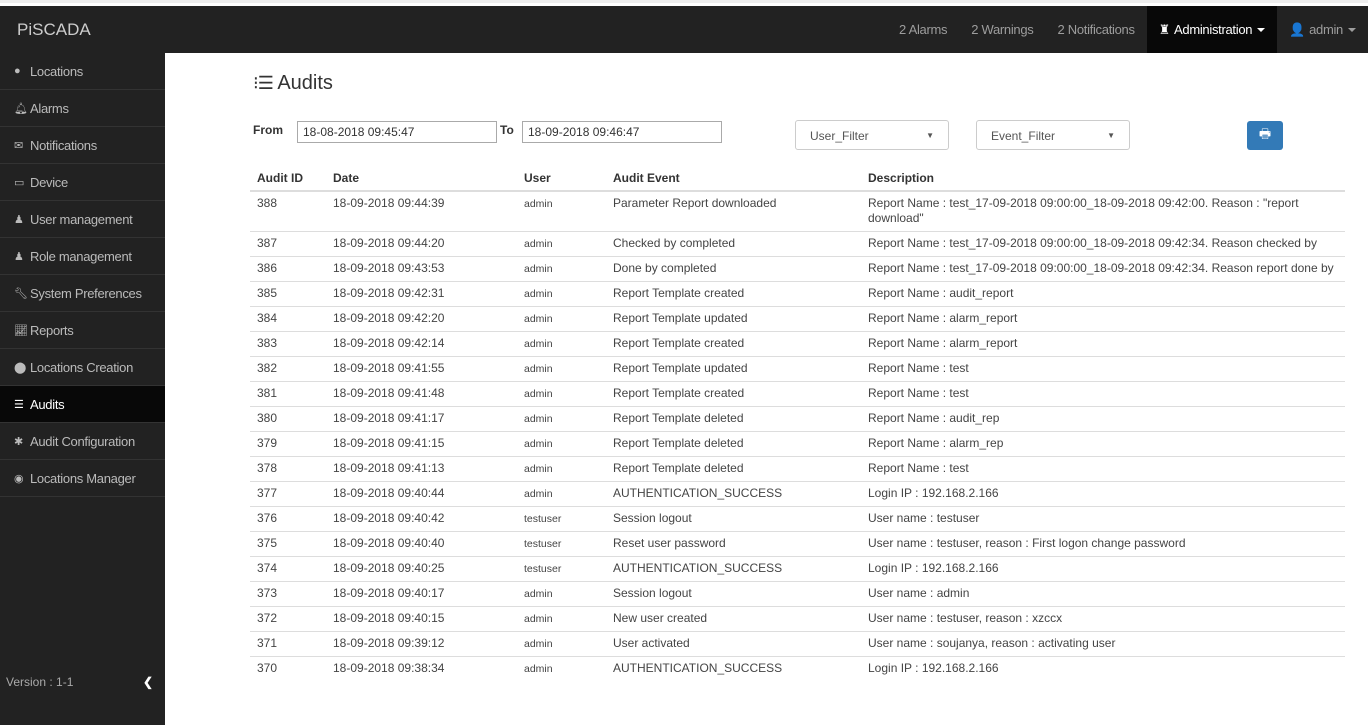 Image resolution: width=1368 pixels, height=725 pixels. Describe the element at coordinates (507, 130) in the screenshot. I see `to-label: To` at that location.